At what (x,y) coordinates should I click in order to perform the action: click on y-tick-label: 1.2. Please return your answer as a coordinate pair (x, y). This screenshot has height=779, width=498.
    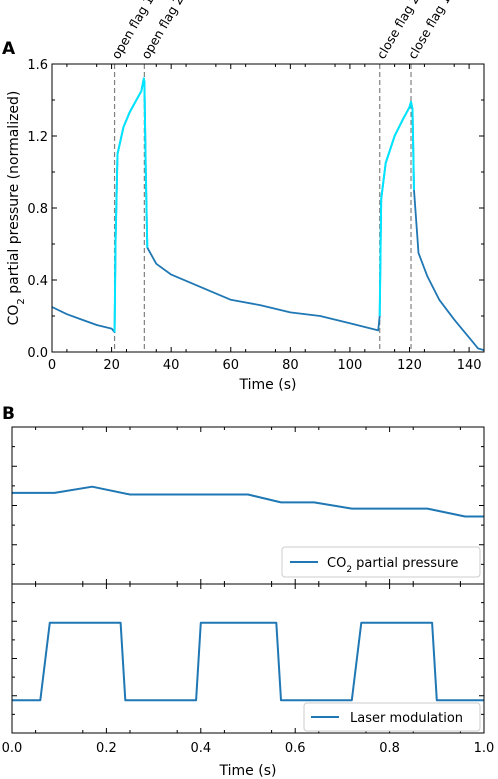
    Looking at the image, I should click on (37, 137).